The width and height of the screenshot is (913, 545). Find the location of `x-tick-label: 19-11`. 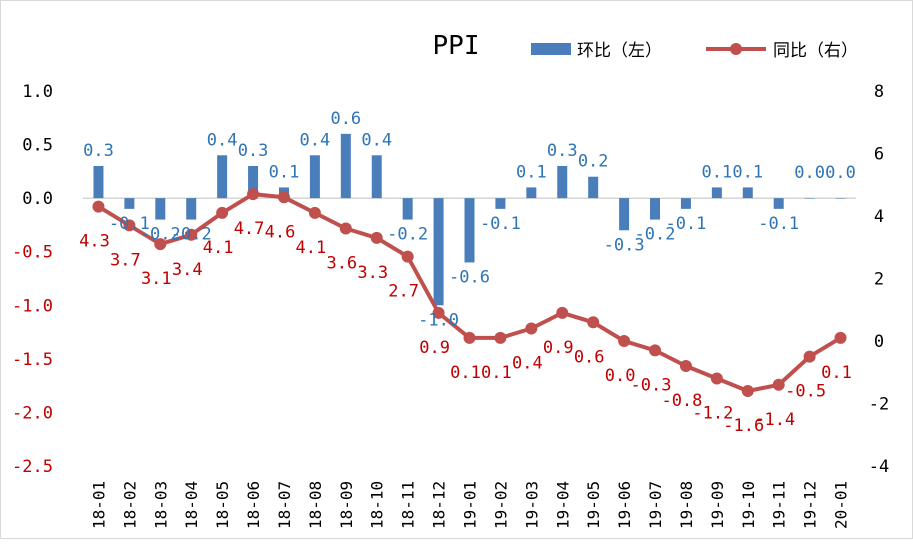

x-tick-label: 19-11 is located at coordinates (779, 505).